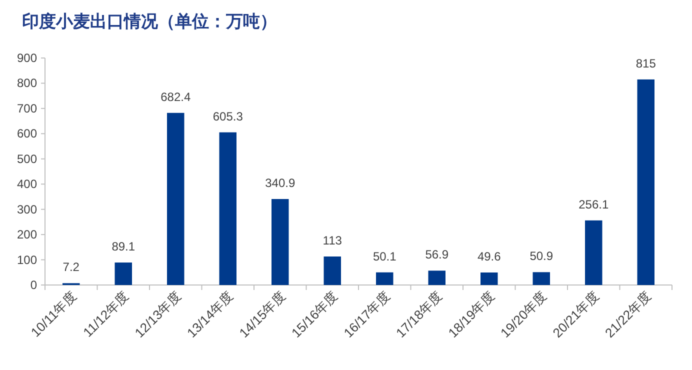 The height and width of the screenshot is (370, 692). I want to click on y-tick-label: 700, so click(27, 108).